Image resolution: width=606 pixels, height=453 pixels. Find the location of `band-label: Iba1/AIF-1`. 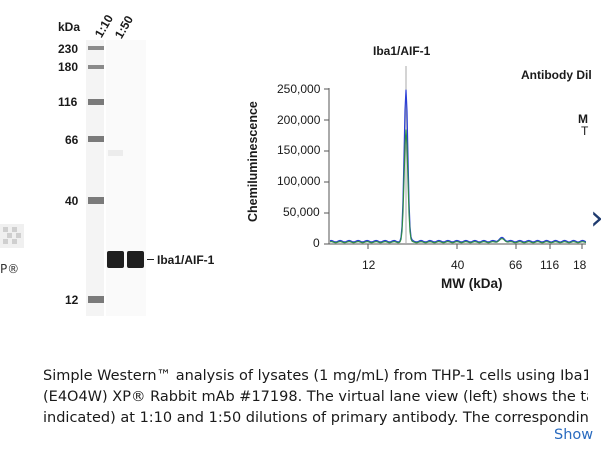

band-label: Iba1/AIF-1 is located at coordinates (186, 260).